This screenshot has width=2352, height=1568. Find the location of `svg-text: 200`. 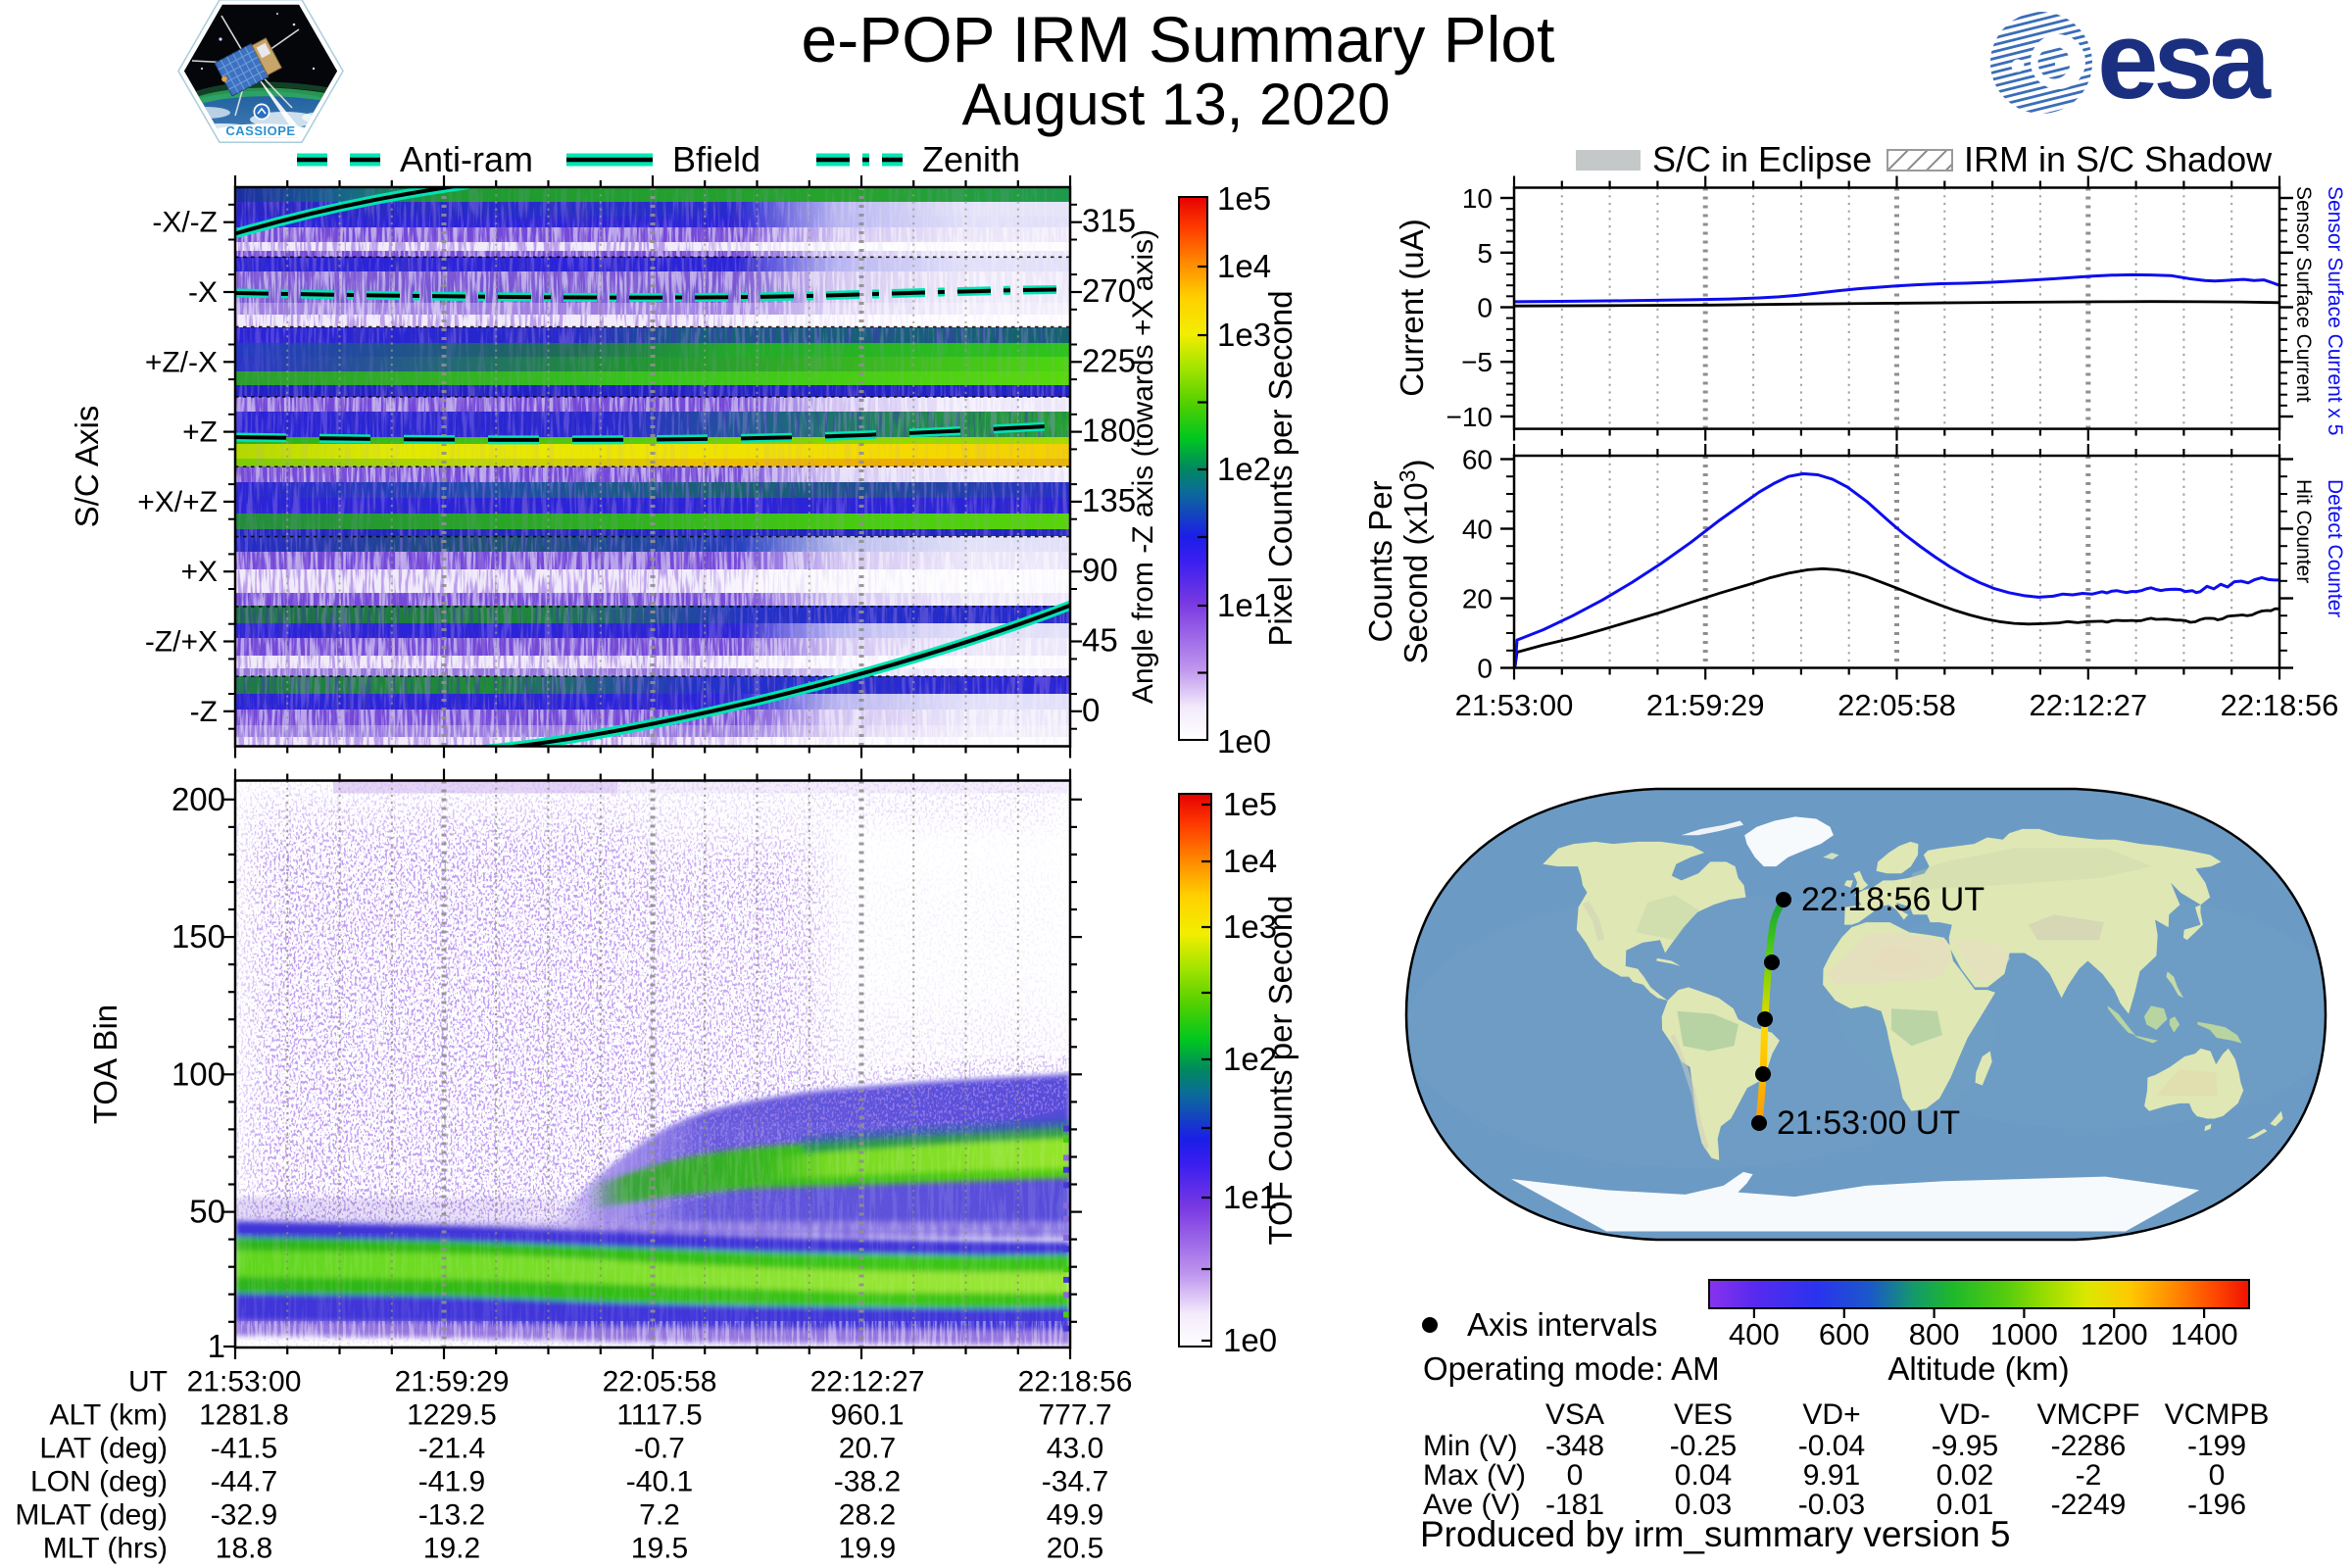

svg-text: 200 is located at coordinates (198, 799).